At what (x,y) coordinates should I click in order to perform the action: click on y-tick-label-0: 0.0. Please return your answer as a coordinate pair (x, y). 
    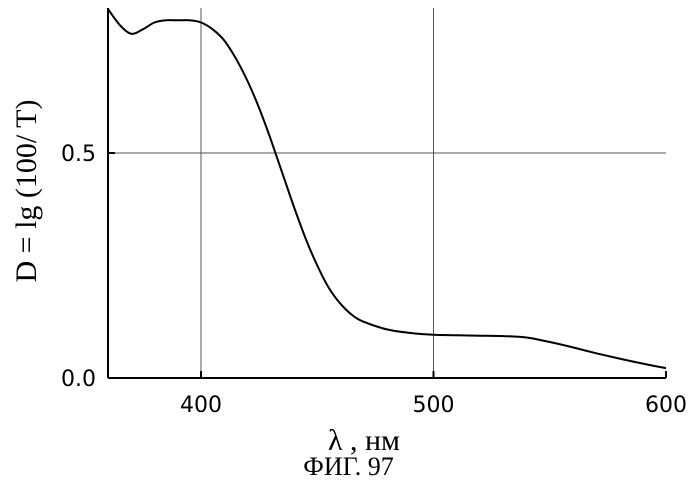
    Looking at the image, I should click on (78, 379).